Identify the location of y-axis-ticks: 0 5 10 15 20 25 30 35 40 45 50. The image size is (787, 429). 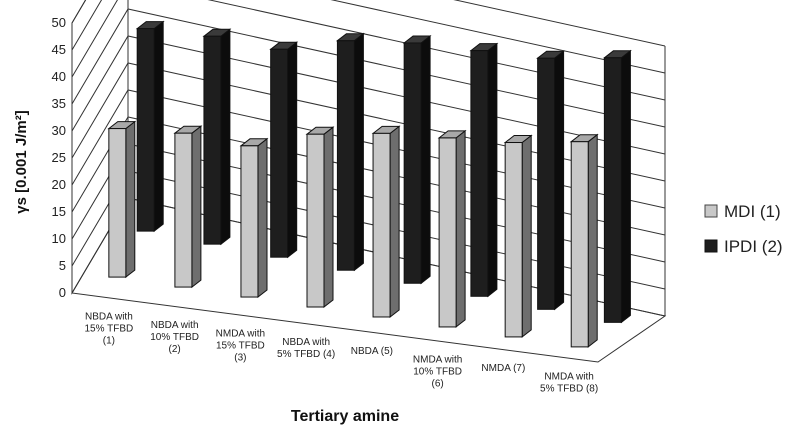
(59, 157).